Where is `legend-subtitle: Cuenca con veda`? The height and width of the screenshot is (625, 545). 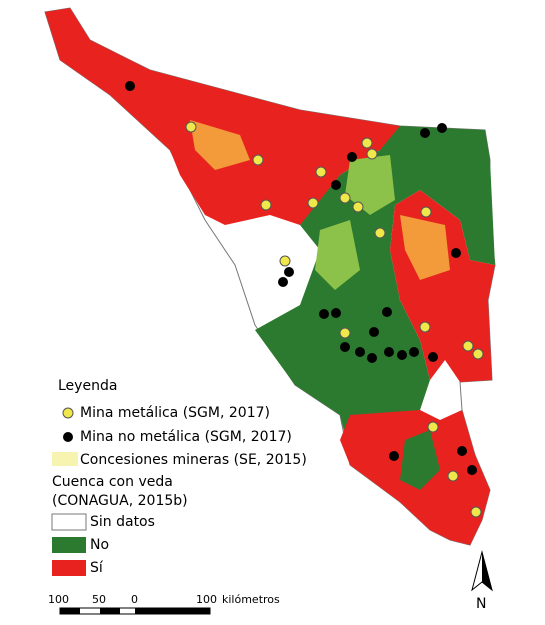
legend-subtitle: Cuenca con veda is located at coordinates (112, 482).